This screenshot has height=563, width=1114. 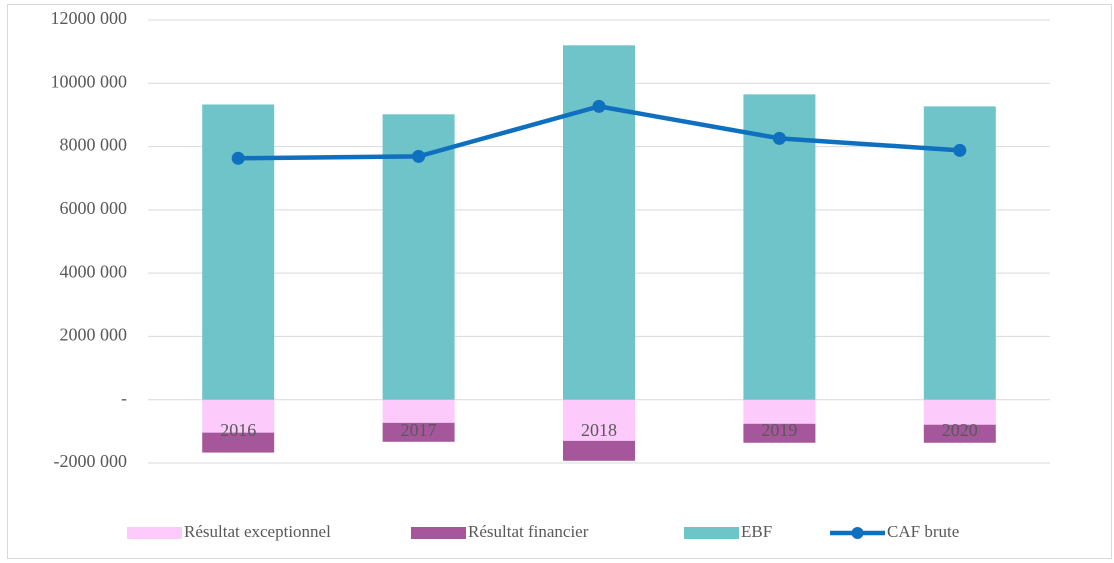 What do you see at coordinates (94, 145) in the screenshot?
I see `y-tick-label: 8000 000` at bounding box center [94, 145].